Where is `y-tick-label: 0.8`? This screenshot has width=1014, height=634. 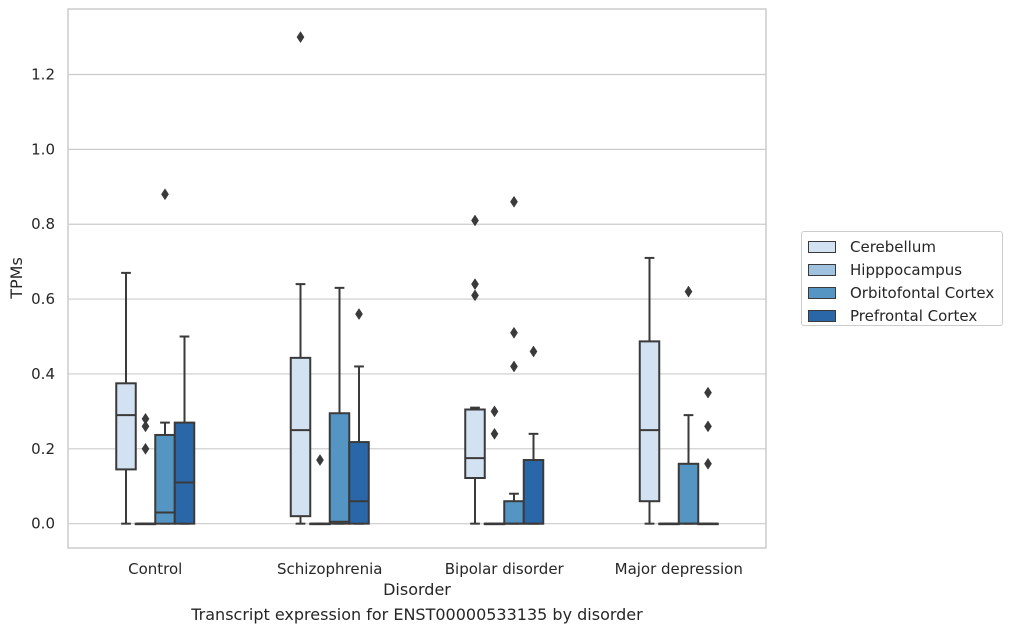 y-tick-label: 0.8 is located at coordinates (43, 224).